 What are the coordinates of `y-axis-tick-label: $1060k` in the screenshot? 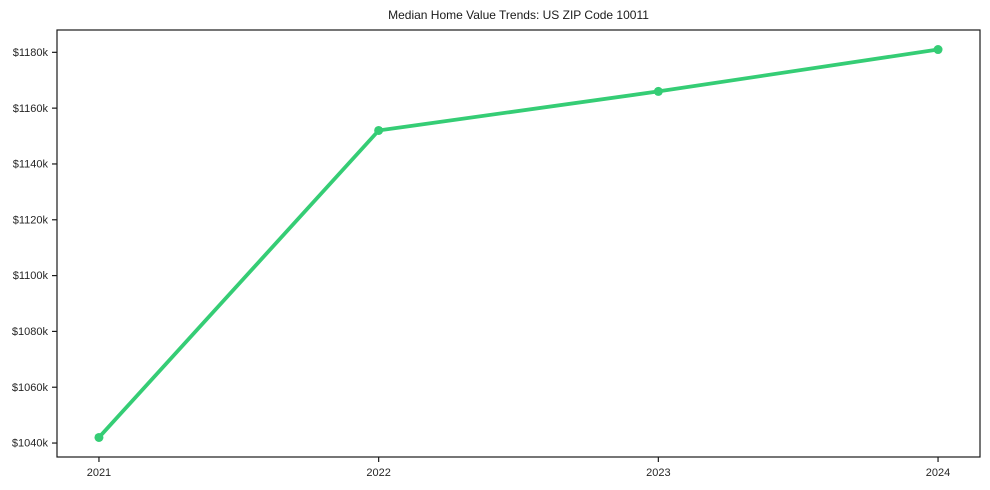 It's located at (30, 388).